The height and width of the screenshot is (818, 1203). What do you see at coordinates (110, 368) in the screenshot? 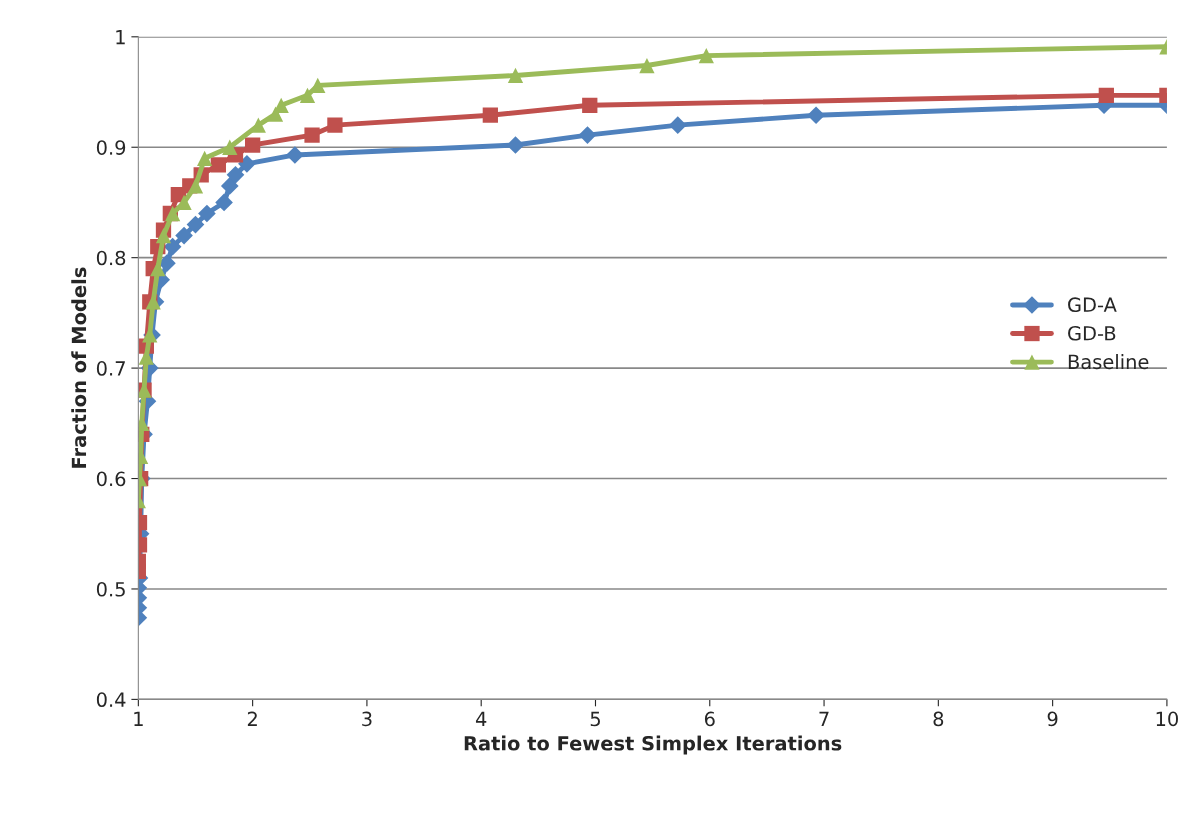
I see `y-tick-label: 0.7` at bounding box center [110, 368].